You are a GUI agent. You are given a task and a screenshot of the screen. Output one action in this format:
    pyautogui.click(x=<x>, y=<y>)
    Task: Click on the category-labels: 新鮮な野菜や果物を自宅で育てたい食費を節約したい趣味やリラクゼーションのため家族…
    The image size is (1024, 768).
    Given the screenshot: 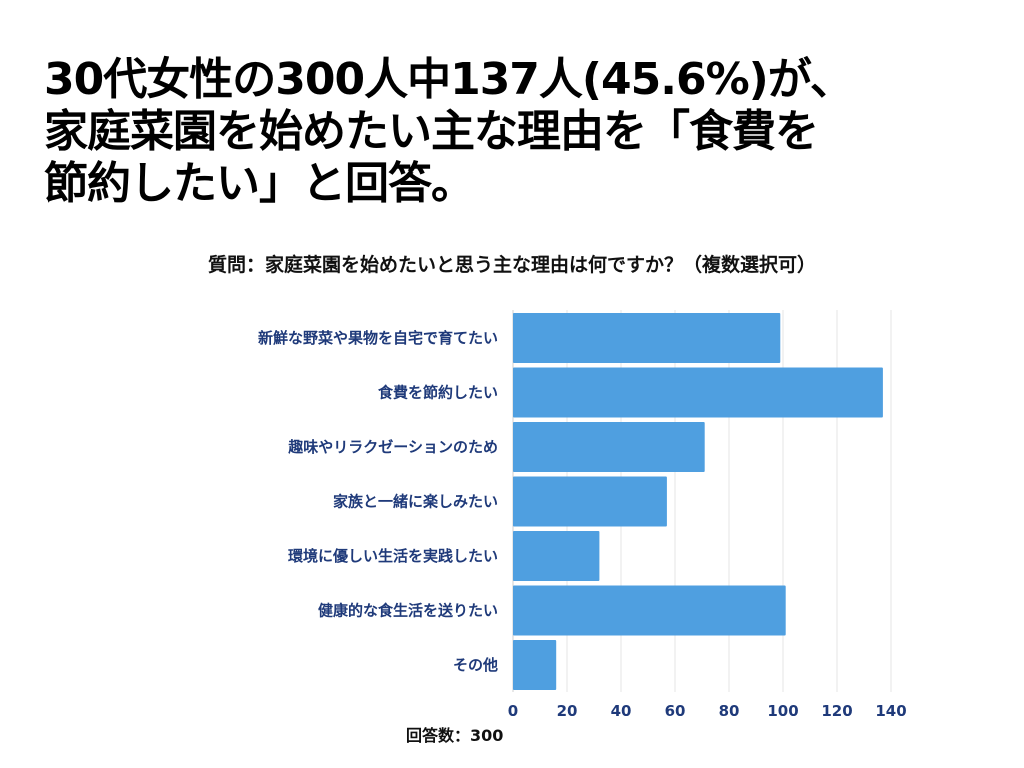 What is the action you would take?
    pyautogui.click(x=378, y=501)
    